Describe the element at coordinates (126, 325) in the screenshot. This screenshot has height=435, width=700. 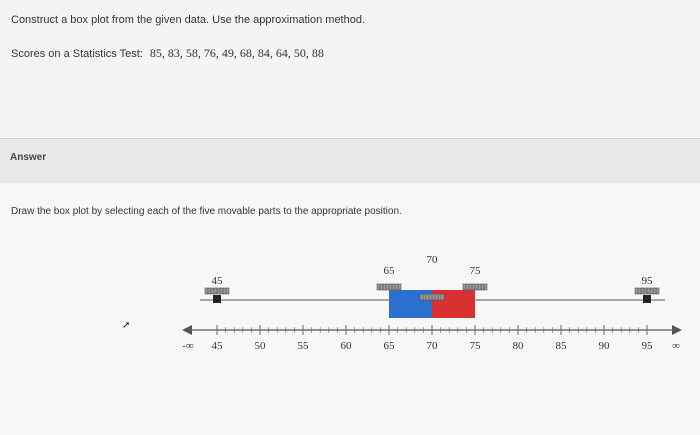
I see `mouse-cursor-icon: ➚` at that location.